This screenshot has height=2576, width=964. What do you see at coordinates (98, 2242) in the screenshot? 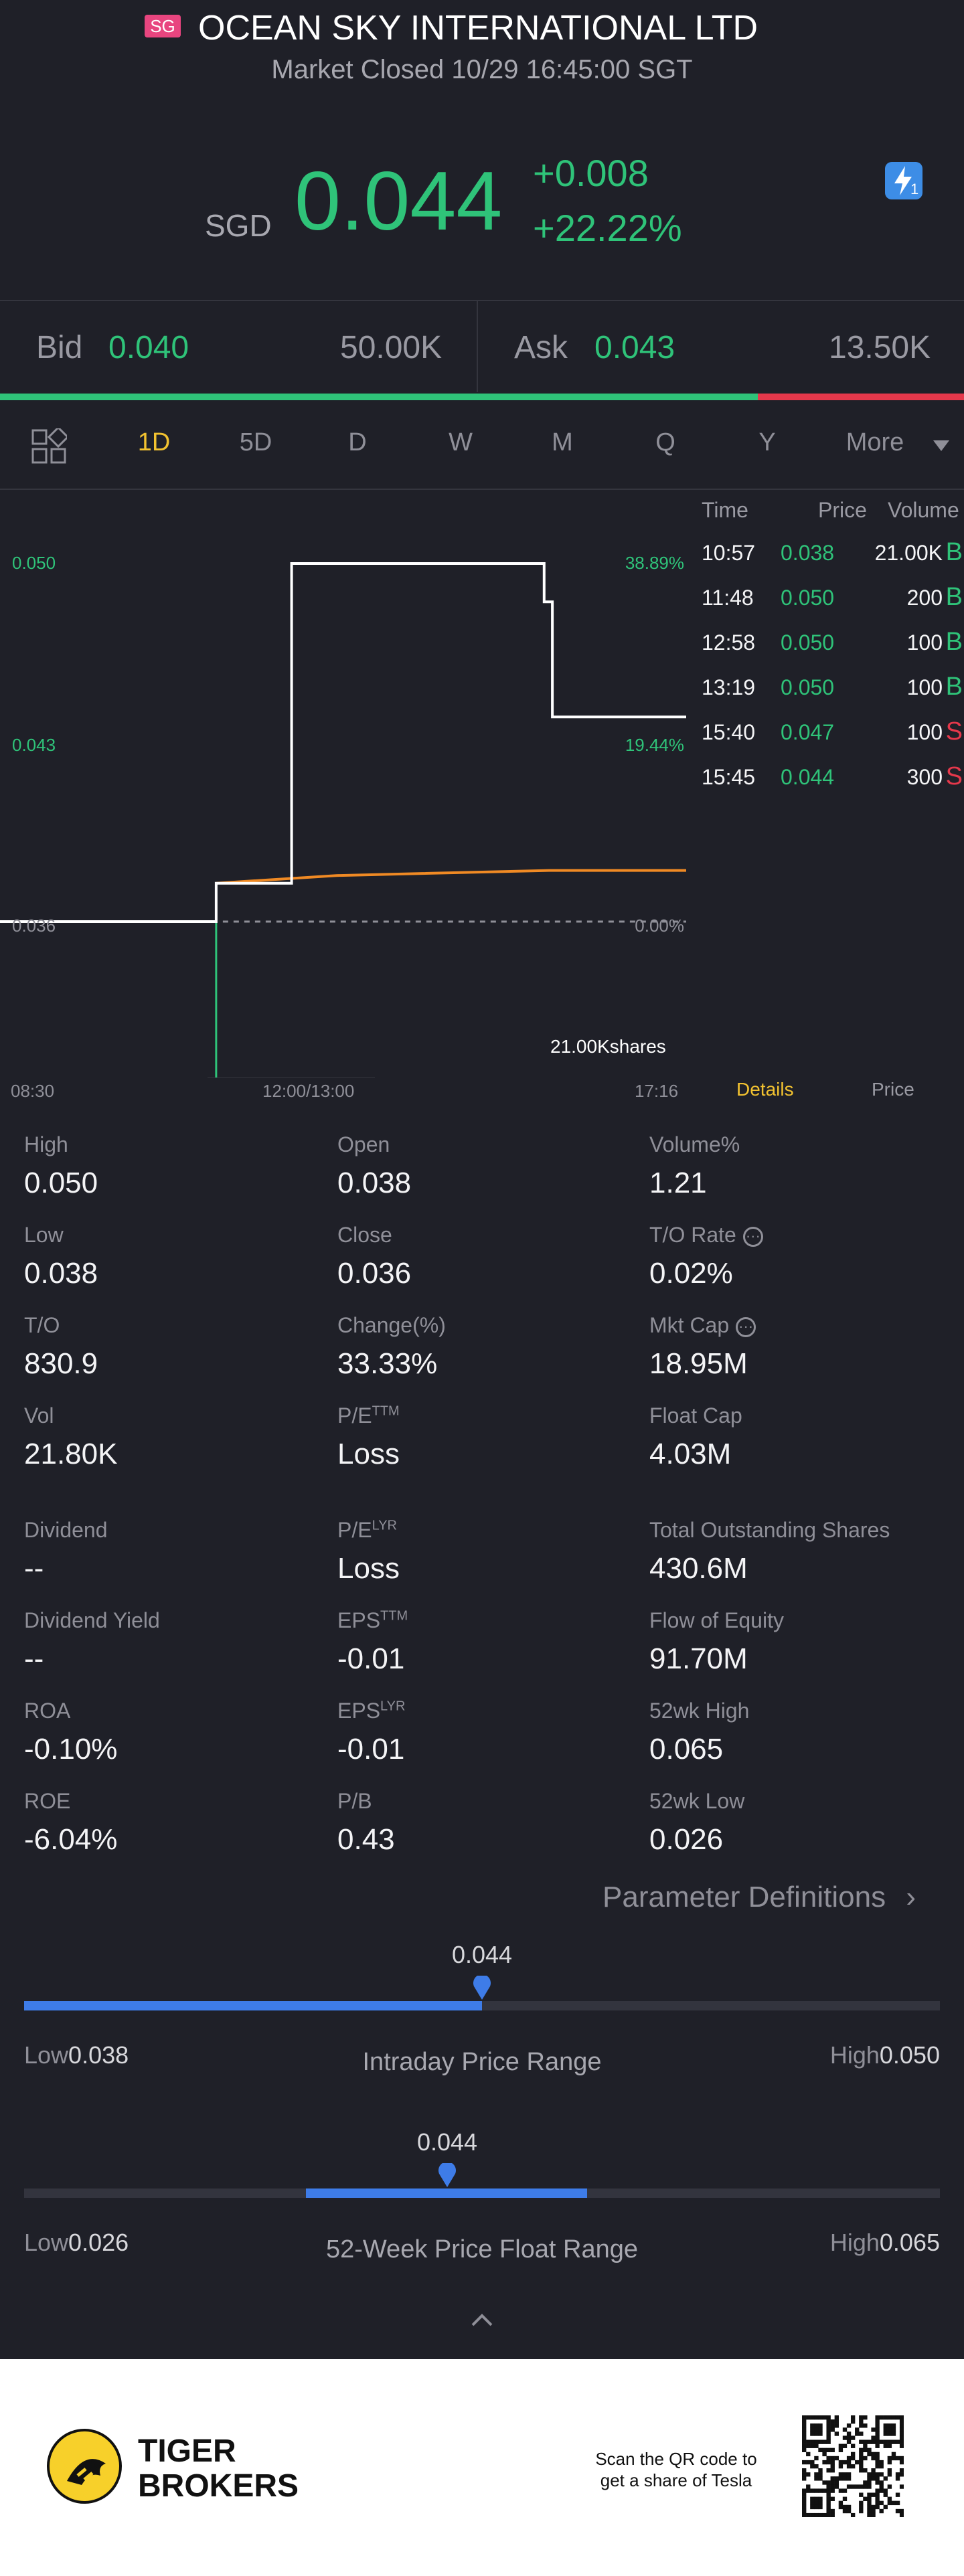
I see `range-low-value: 0.026` at bounding box center [98, 2242].